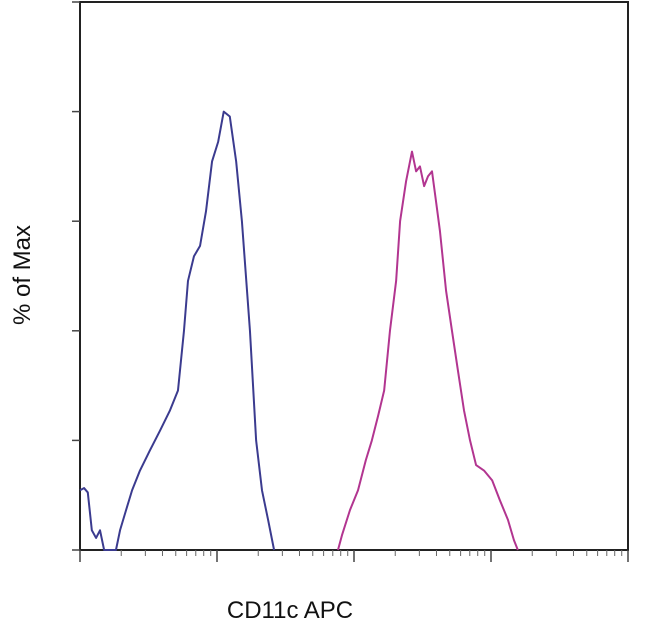 The height and width of the screenshot is (633, 650). What do you see at coordinates (22, 275) in the screenshot?
I see `y-axis-label: % of Max` at bounding box center [22, 275].